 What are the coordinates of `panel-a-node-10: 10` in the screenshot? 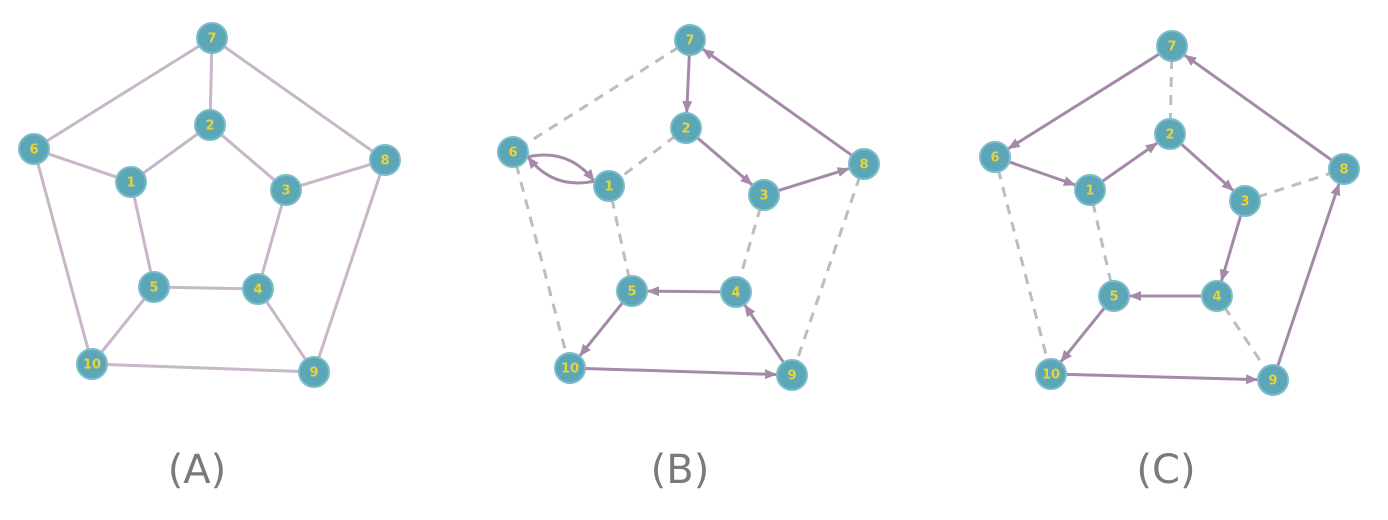 It's located at (92, 364).